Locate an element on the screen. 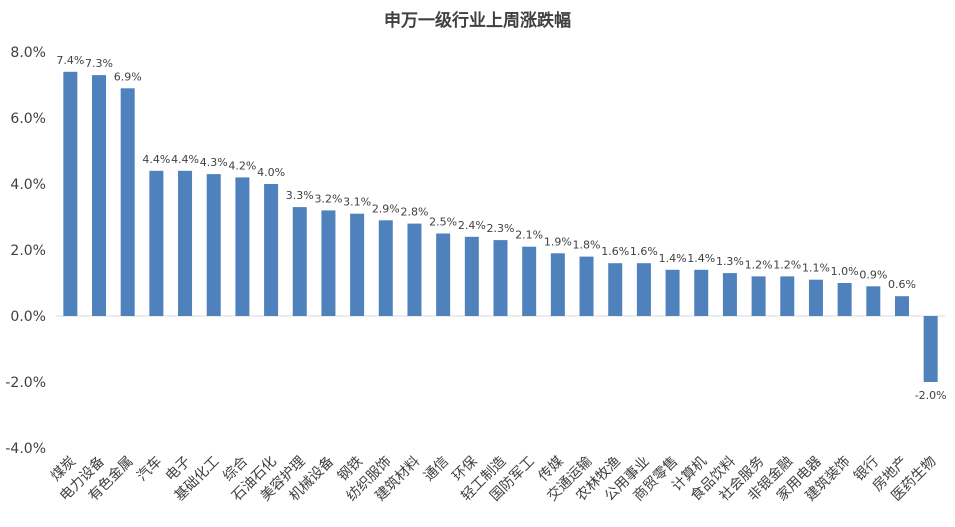  data-label: 0.9% is located at coordinates (873, 274).